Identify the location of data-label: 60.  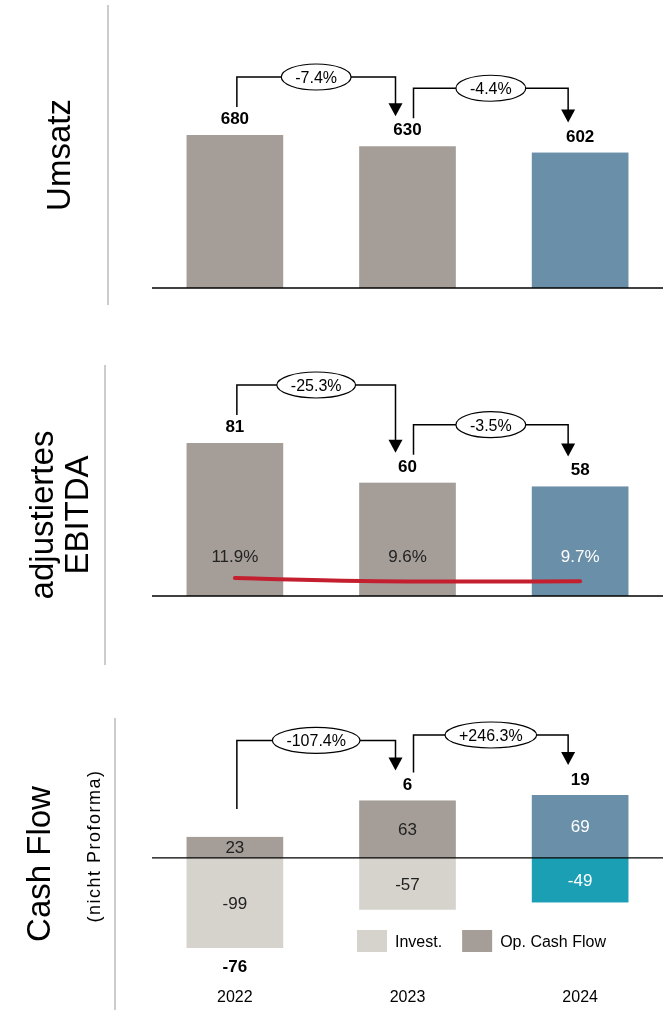
(407, 466).